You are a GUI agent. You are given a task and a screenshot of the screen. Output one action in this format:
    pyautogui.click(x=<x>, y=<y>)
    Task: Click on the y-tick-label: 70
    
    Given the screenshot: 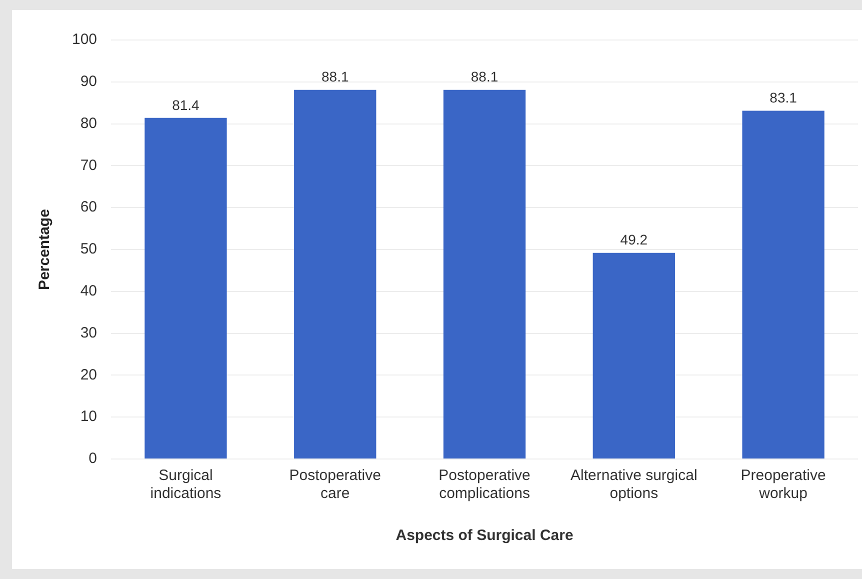 What is the action you would take?
    pyautogui.click(x=89, y=165)
    